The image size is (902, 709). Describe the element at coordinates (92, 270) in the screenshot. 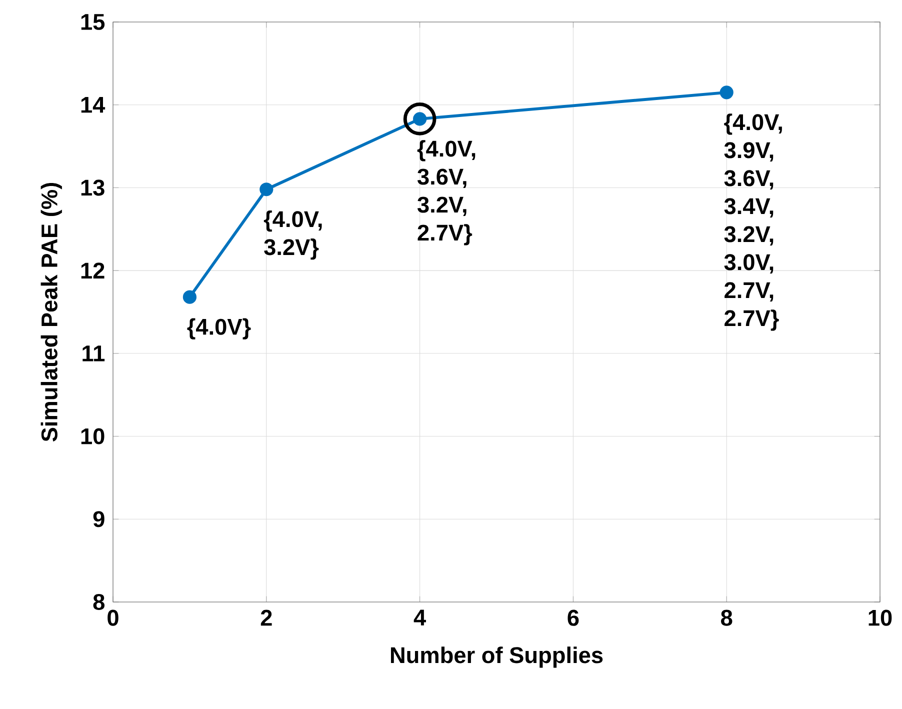

I see `y-tick-label: 12` at that location.